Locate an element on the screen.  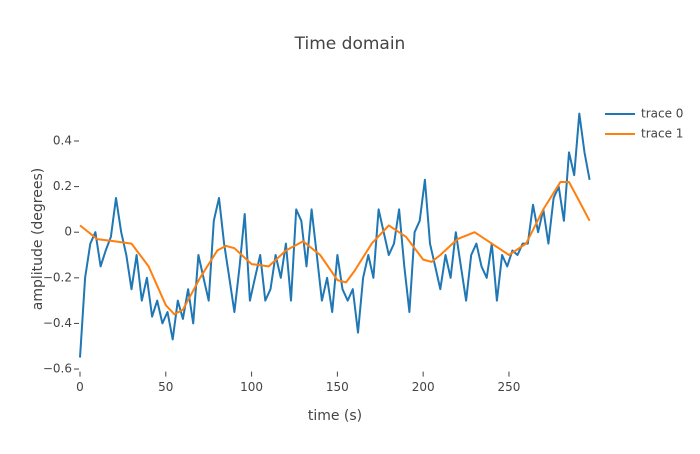
x-axis-title: time (s) is located at coordinates (335, 416).